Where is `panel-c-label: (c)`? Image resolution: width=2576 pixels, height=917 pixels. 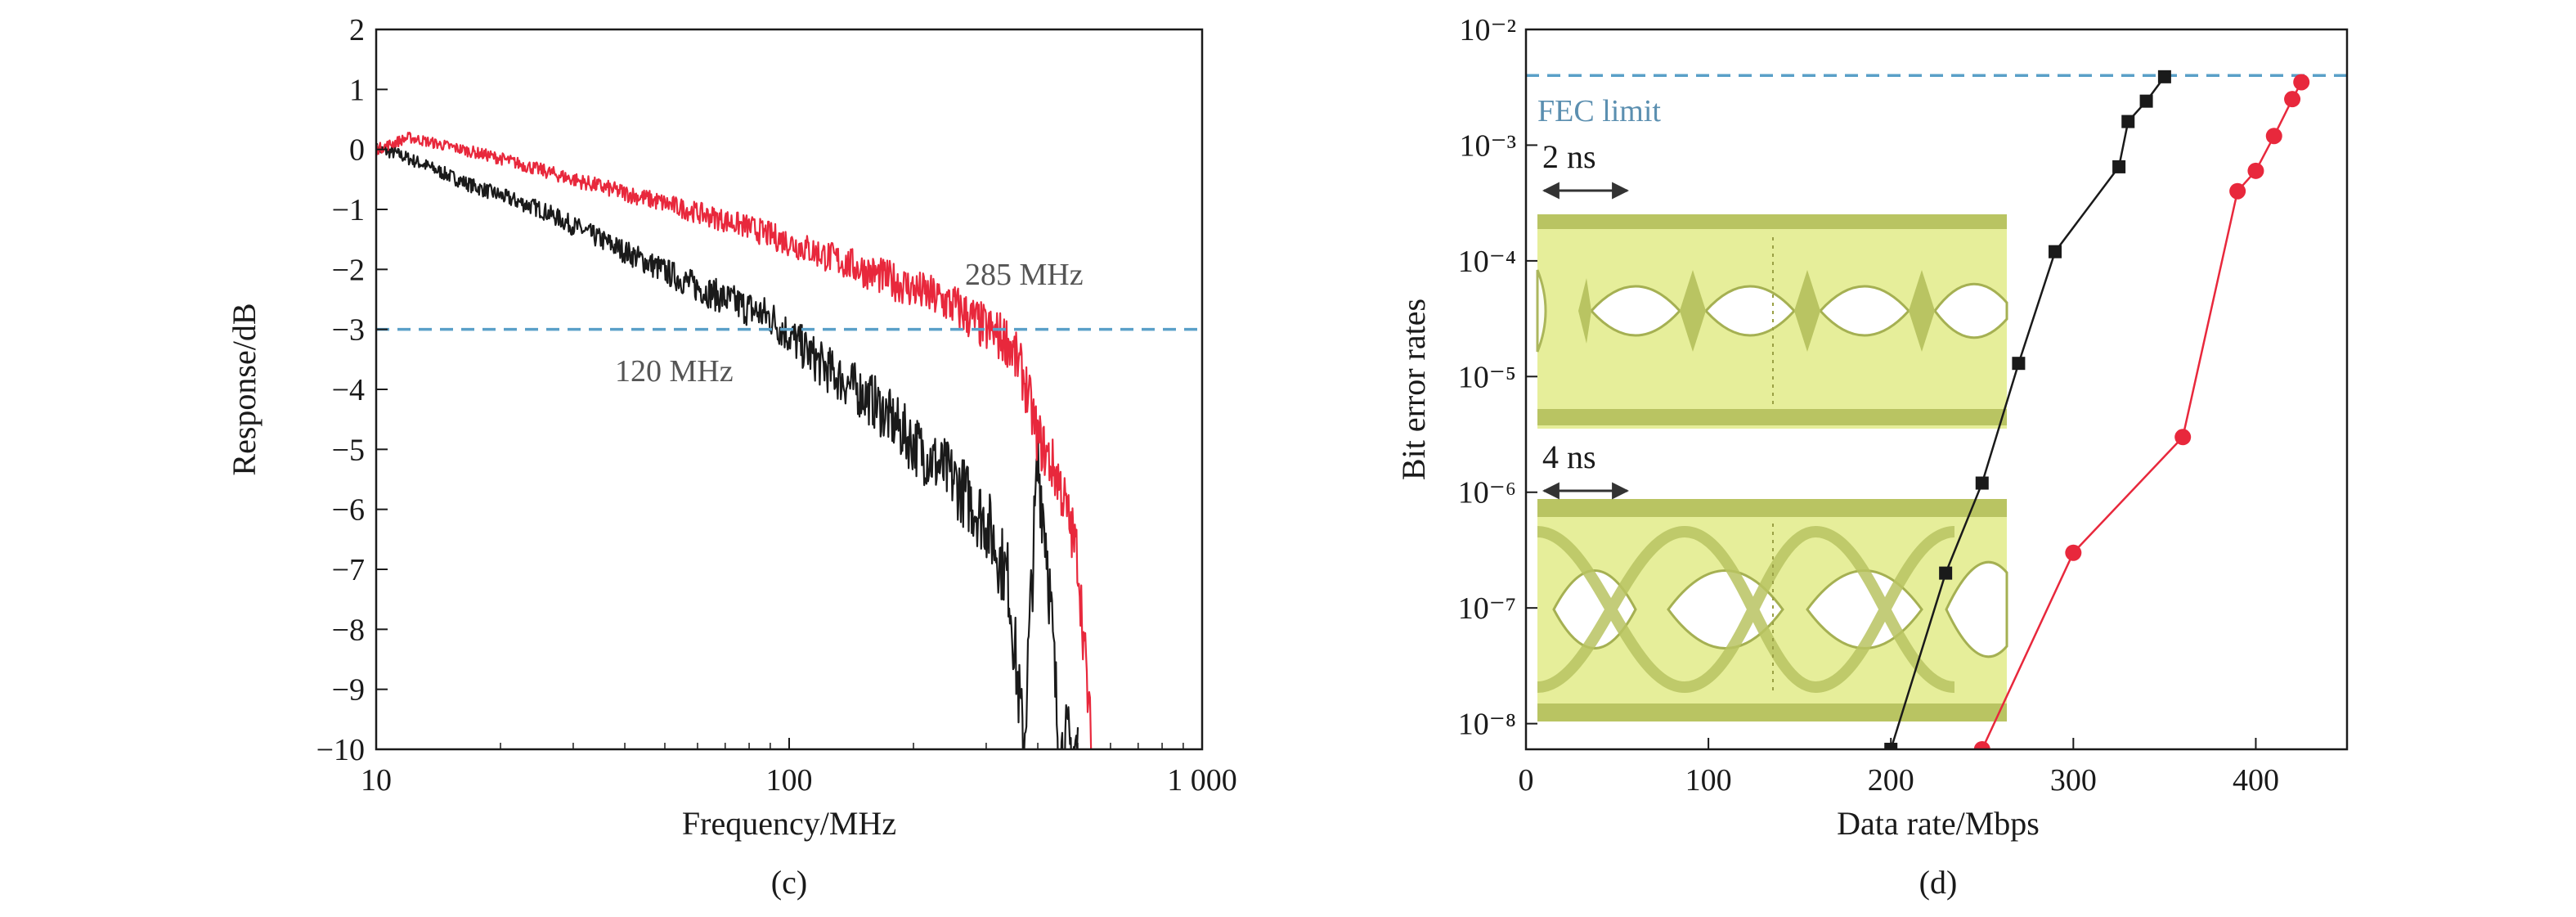
panel-c-label: (c) is located at coordinates (789, 882).